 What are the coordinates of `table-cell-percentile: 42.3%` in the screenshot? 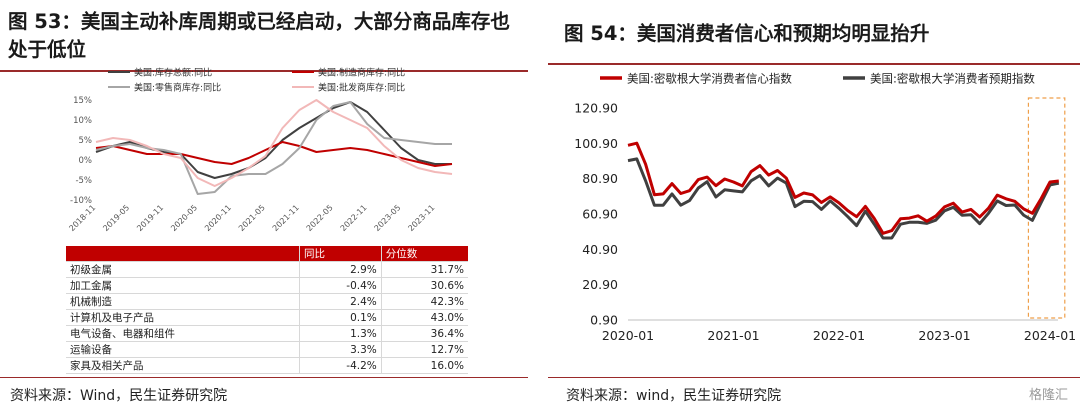 It's located at (424, 301).